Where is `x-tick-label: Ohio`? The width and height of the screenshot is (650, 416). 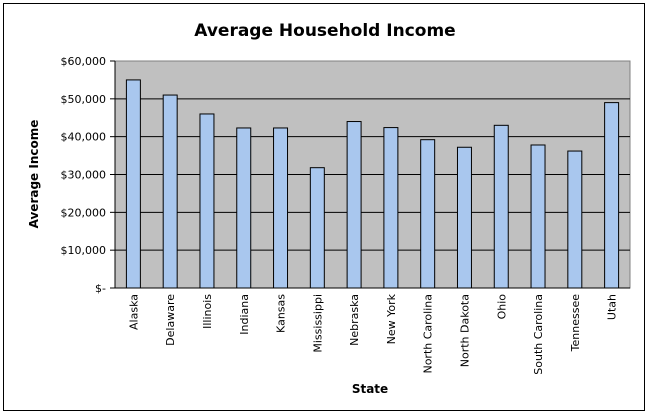 x-tick-label: Ohio is located at coordinates (501, 307).